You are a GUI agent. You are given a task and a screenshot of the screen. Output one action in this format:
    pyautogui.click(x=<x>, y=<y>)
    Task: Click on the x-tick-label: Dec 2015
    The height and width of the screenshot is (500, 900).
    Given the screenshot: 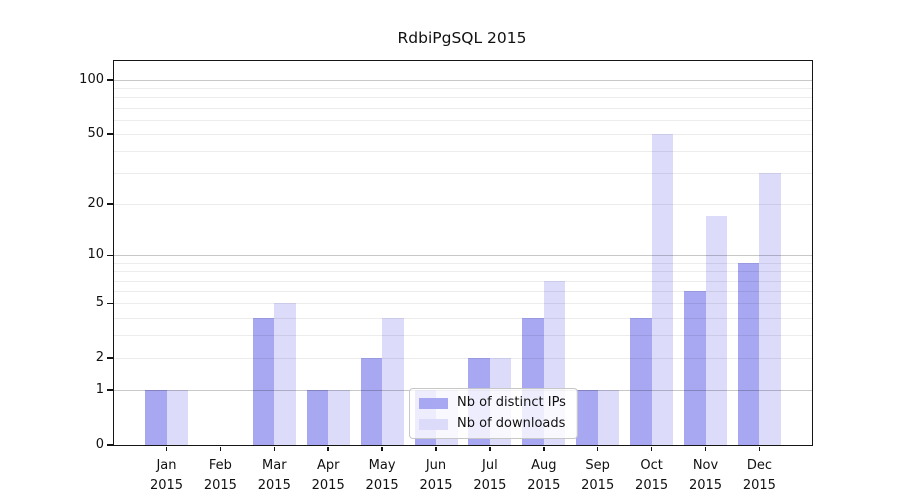 What is the action you would take?
    pyautogui.click(x=759, y=475)
    